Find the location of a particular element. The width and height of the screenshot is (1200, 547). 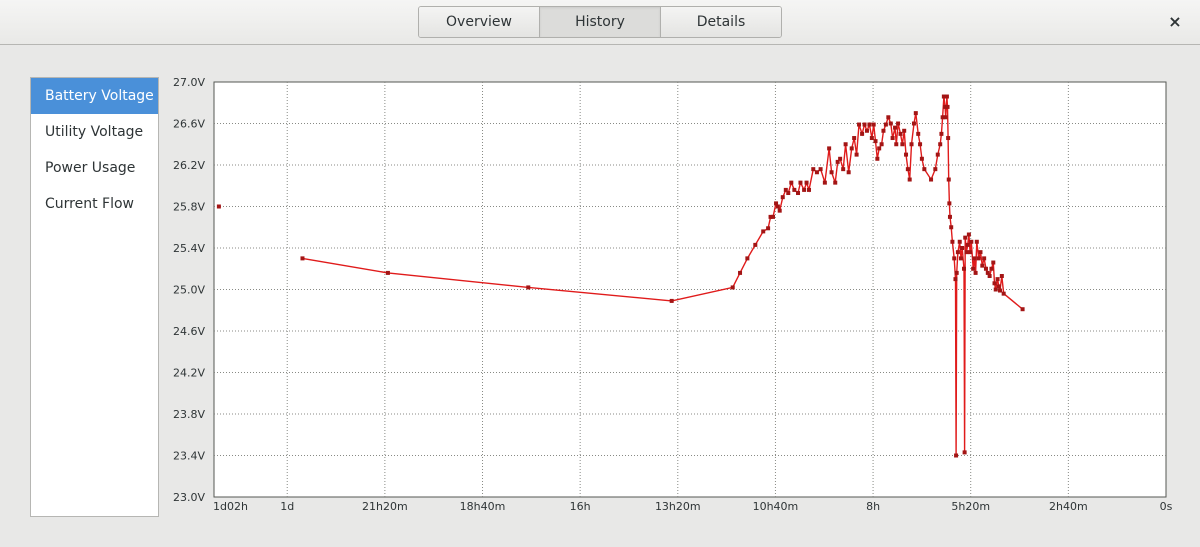

y-tick-label: 23.0V is located at coordinates (189, 497).